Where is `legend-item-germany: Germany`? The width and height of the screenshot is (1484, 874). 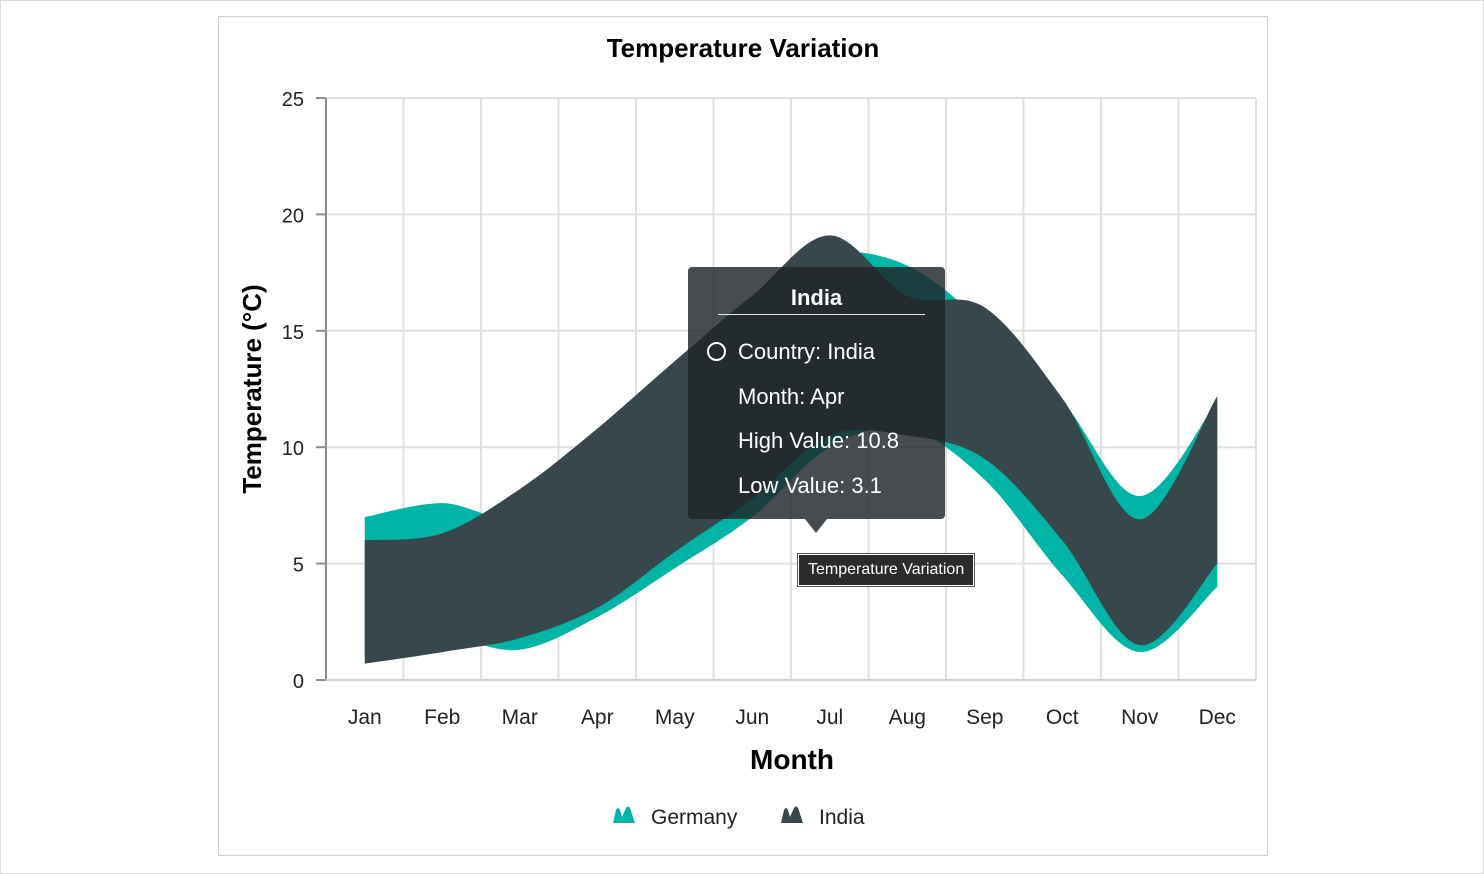 legend-item-germany: Germany is located at coordinates (675, 817).